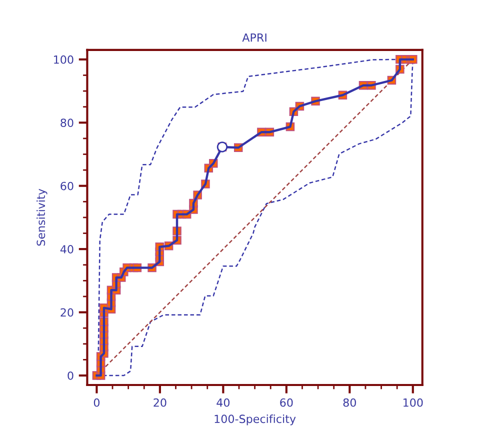 The image size is (490, 442). I want to click on x-tick-label: 100, so click(413, 402).